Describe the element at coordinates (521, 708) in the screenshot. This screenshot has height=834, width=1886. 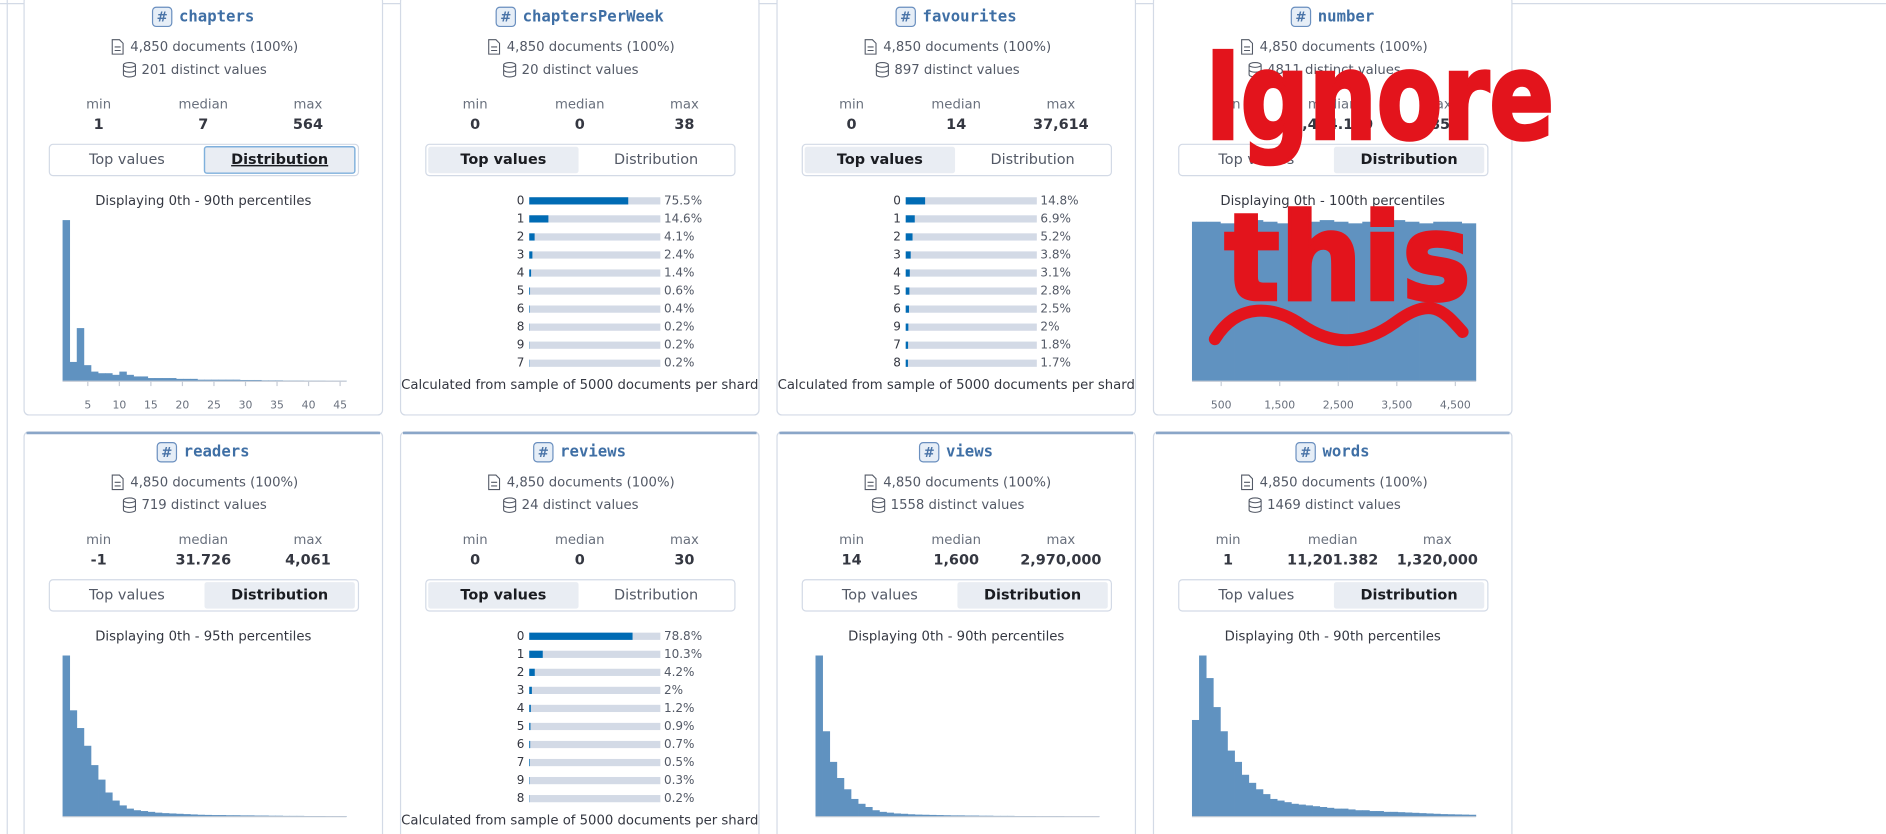
I see `top-value-label: 4` at that location.